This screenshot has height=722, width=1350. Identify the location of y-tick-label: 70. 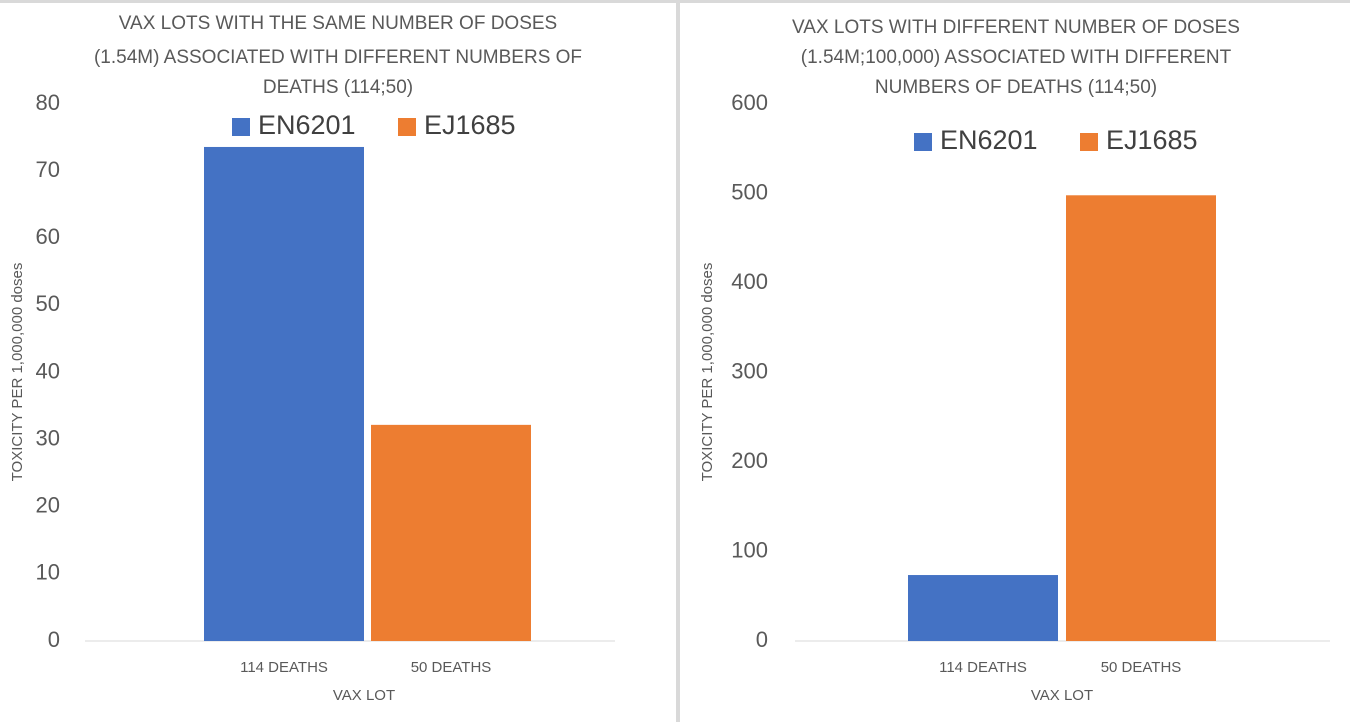
(48, 169).